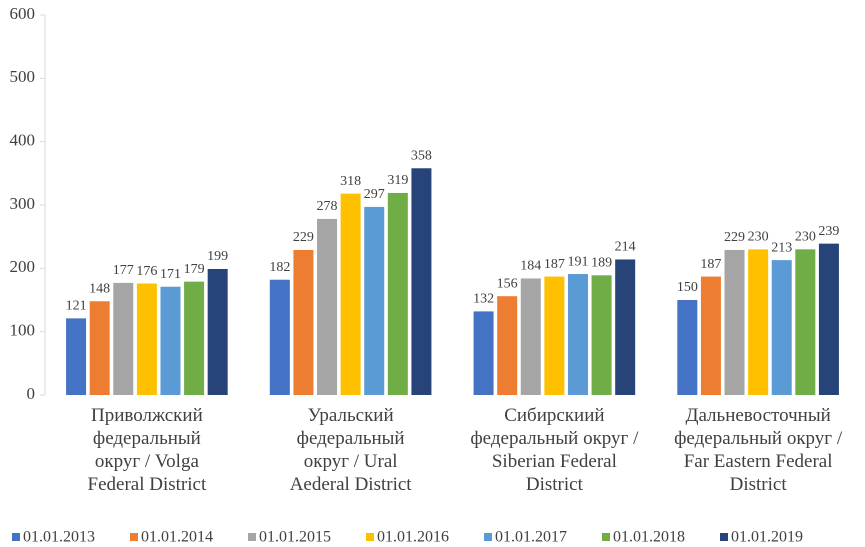  Describe the element at coordinates (295, 537) in the screenshot. I see `legend-label: 01.01.2015` at that location.